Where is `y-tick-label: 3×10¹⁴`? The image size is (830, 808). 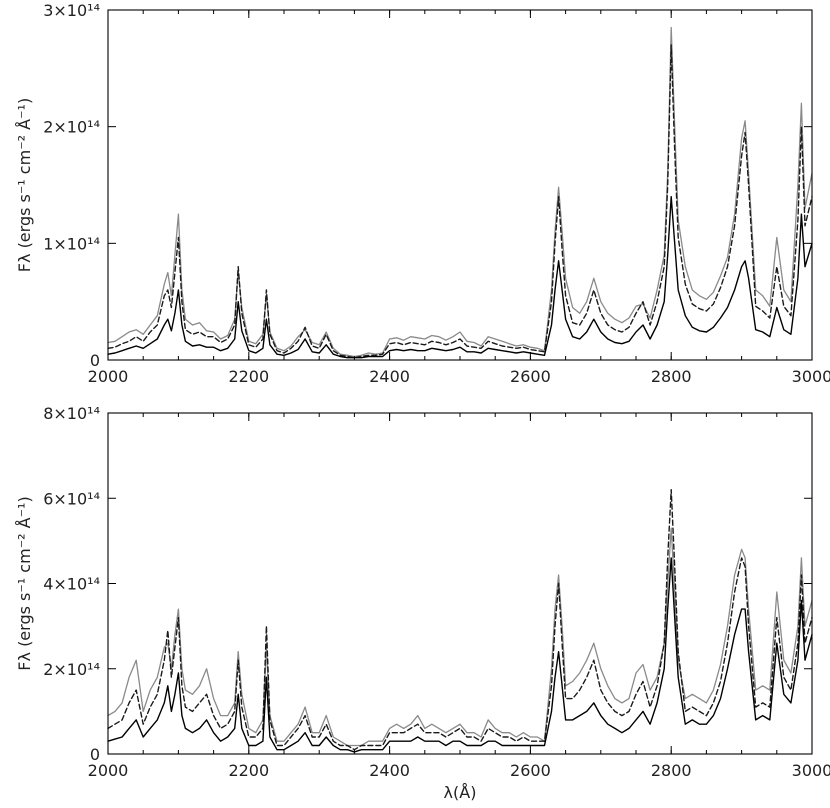 y-tick-label: 3×10¹⁴ is located at coordinates (71, 10).